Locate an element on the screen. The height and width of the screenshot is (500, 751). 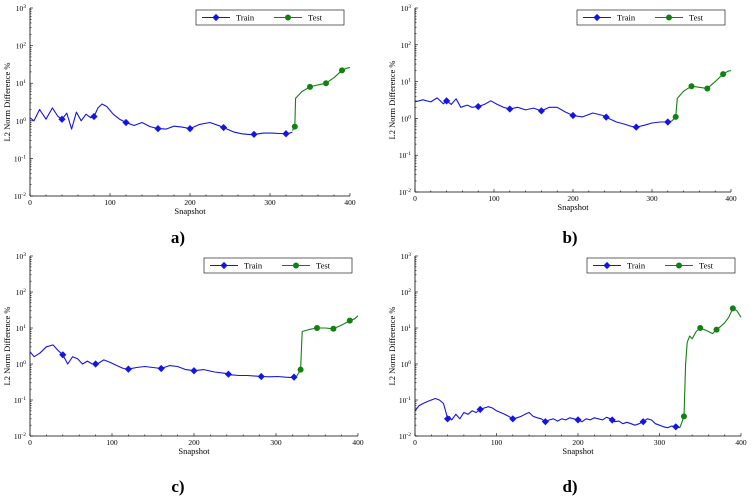
y-tick-label: 10³ is located at coordinates (406, 8).